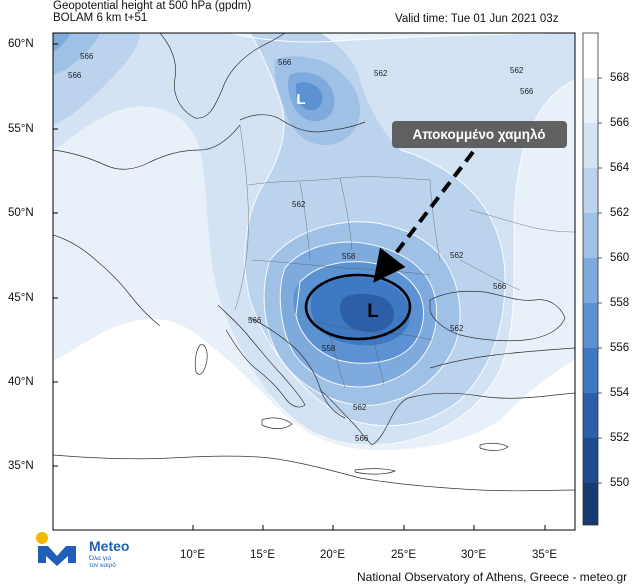 The width and height of the screenshot is (644, 587). I want to click on lat-label: 45°N, so click(21, 298).